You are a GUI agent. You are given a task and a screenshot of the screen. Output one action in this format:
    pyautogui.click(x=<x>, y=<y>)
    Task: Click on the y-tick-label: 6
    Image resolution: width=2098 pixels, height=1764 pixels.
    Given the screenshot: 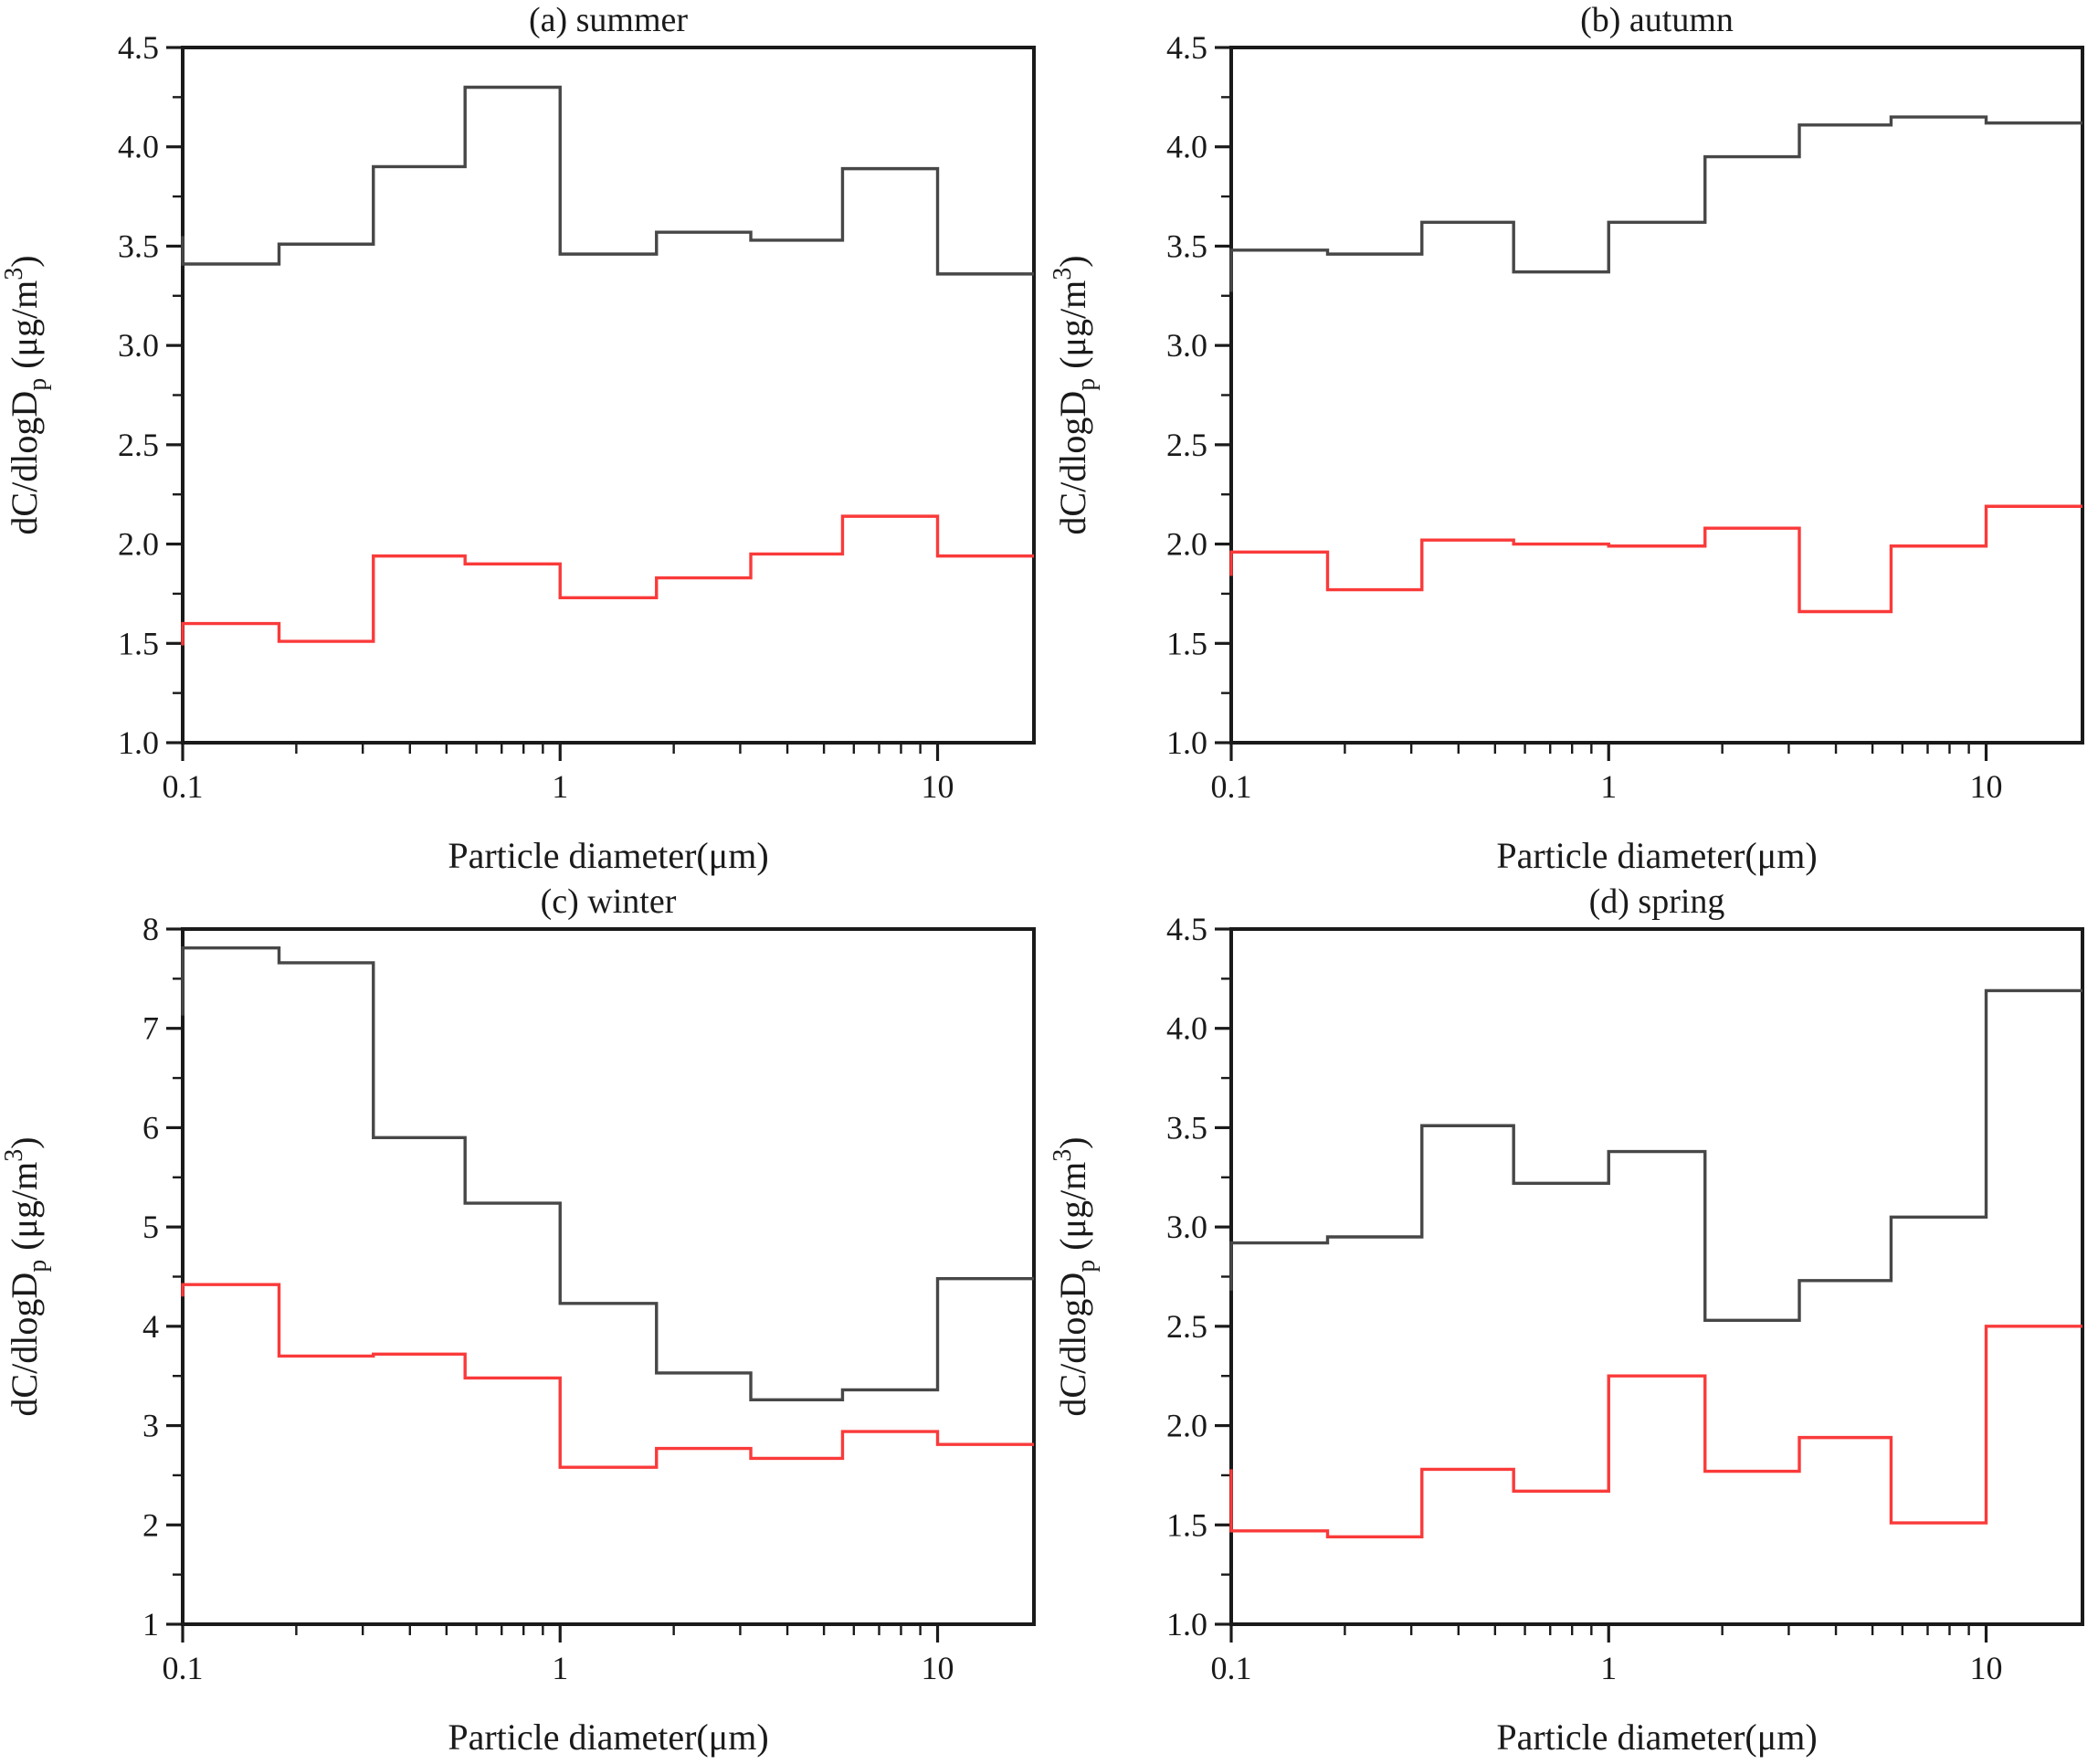 What is the action you would take?
    pyautogui.click(x=150, y=1127)
    